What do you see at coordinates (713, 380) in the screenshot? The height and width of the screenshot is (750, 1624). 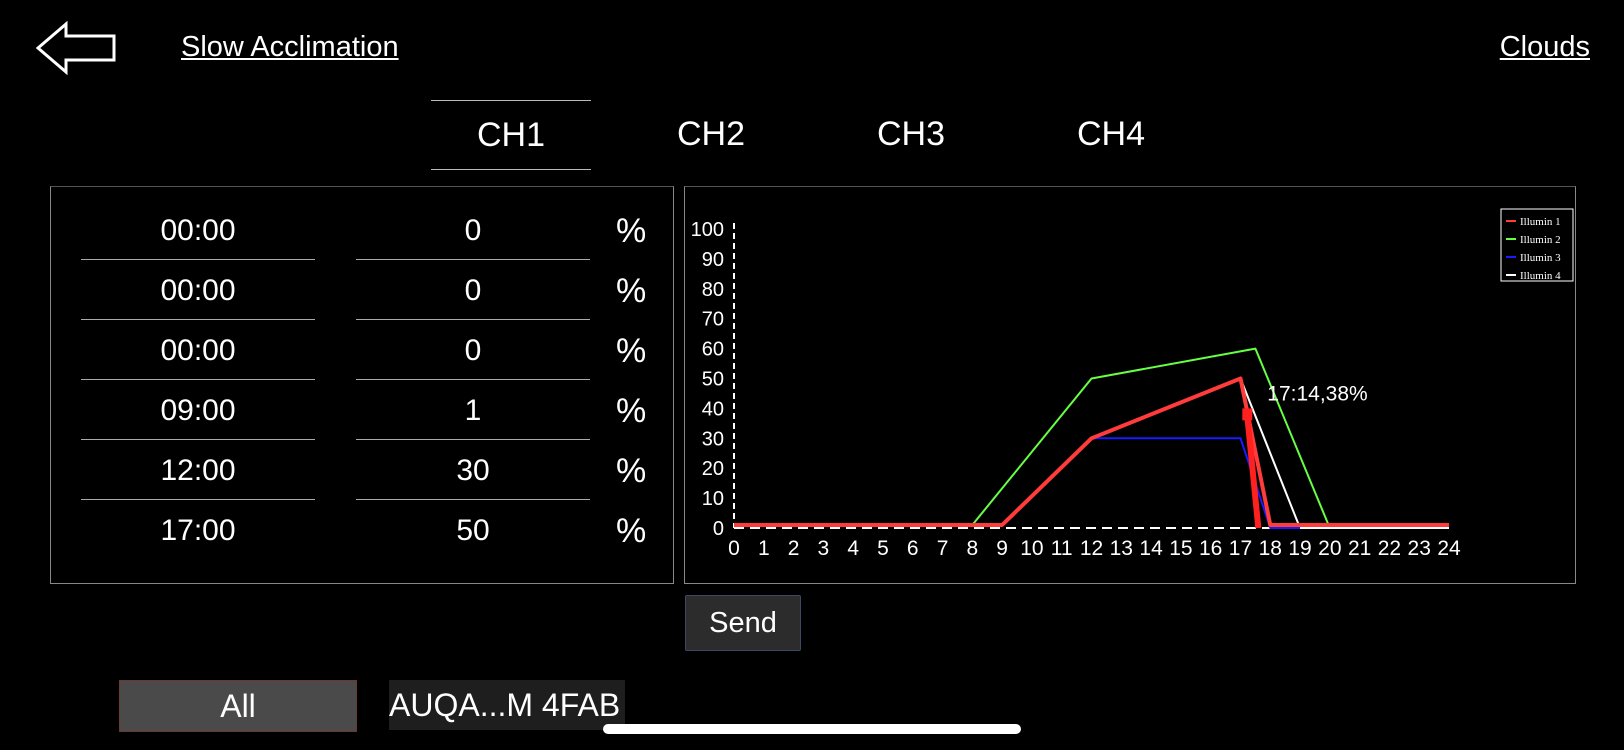 I see `y-tick-label: 50` at bounding box center [713, 380].